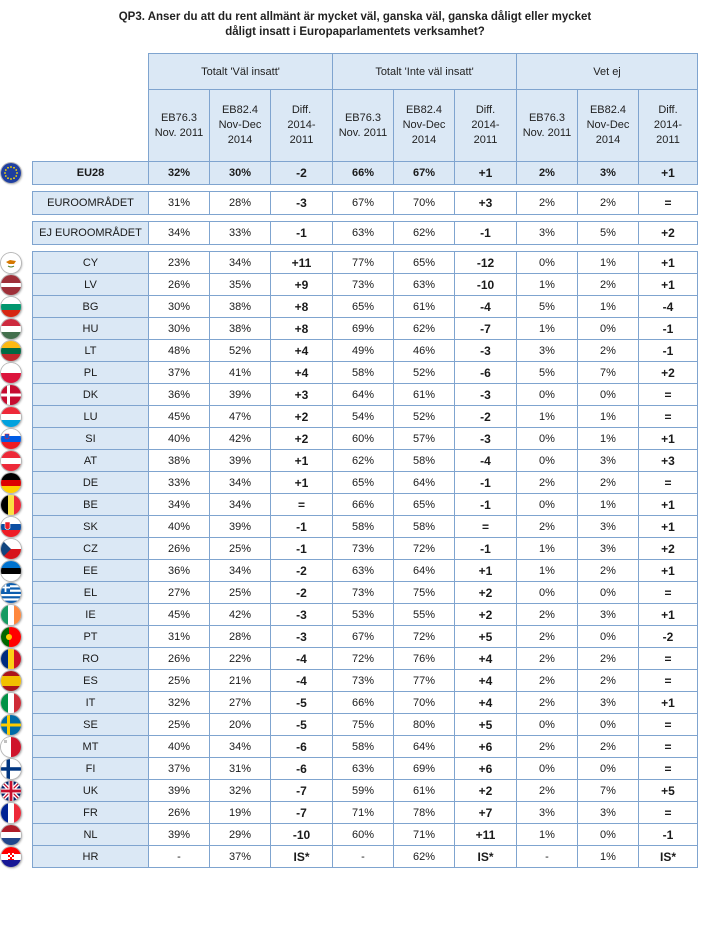  What do you see at coordinates (547, 306) in the screenshot?
I see `value-cell: 5%` at bounding box center [547, 306].